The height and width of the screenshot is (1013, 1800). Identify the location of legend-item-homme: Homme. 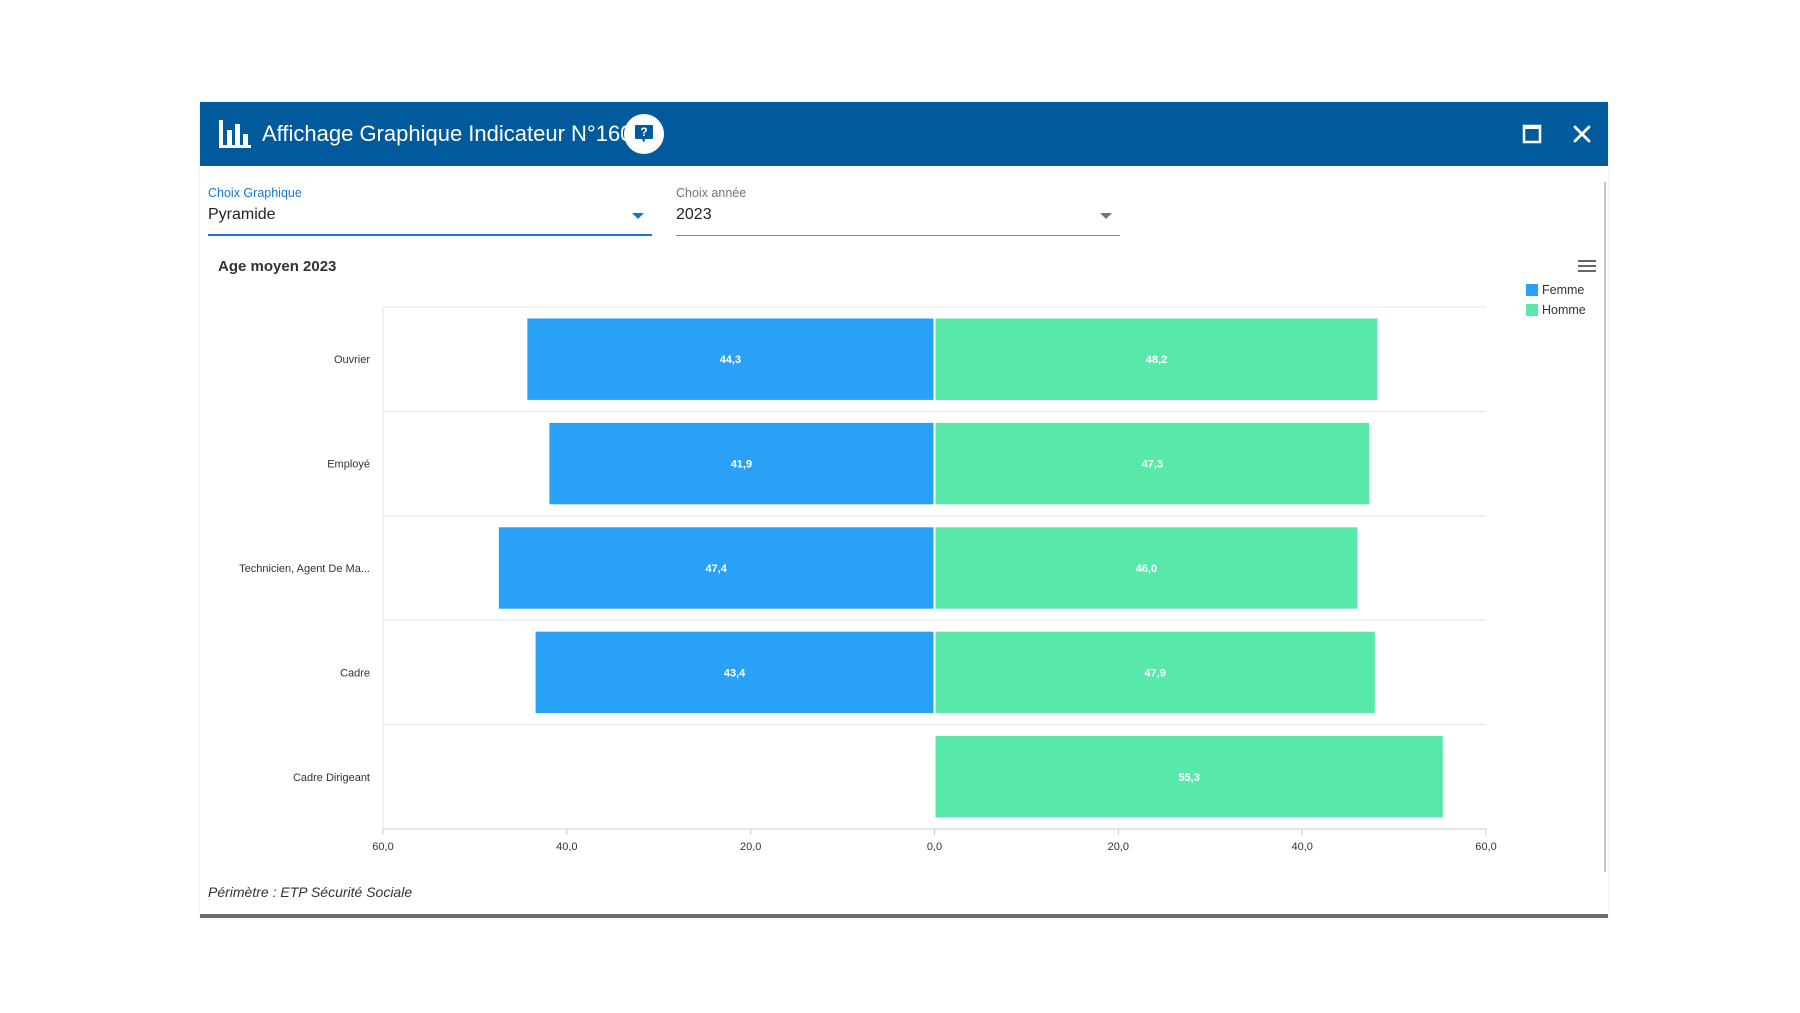
(1556, 310).